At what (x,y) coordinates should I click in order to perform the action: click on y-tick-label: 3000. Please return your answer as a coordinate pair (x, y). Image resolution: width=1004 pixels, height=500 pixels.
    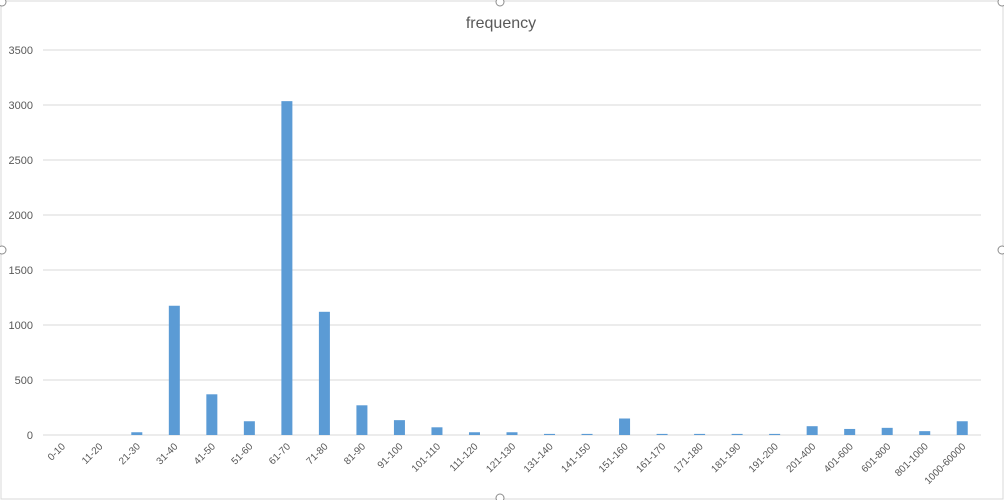
    Looking at the image, I should click on (21, 106).